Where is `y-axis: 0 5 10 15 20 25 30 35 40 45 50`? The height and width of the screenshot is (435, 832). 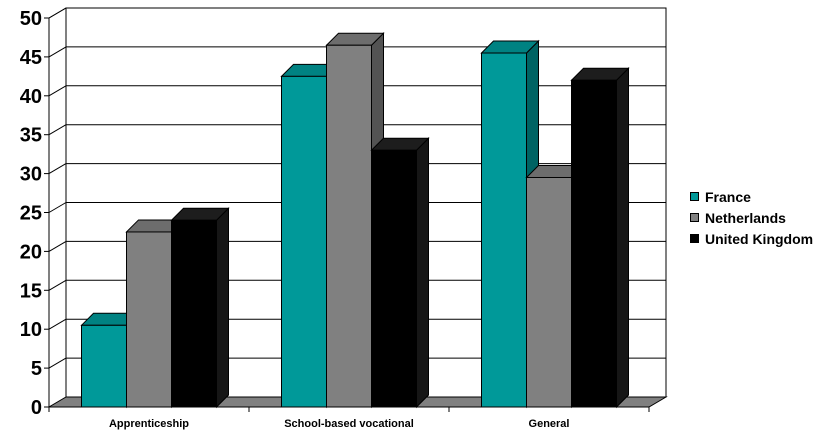 y-axis: 0 5 10 15 20 25 30 35 40 45 50 is located at coordinates (34, 213).